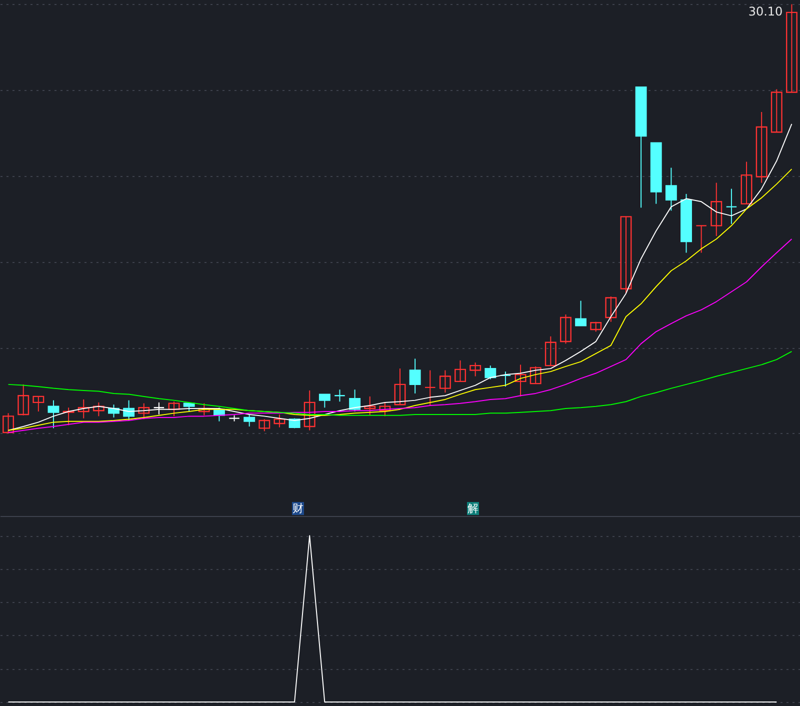 The image size is (800, 706). What do you see at coordinates (298, 508) in the screenshot?
I see `text: 财` at bounding box center [298, 508].